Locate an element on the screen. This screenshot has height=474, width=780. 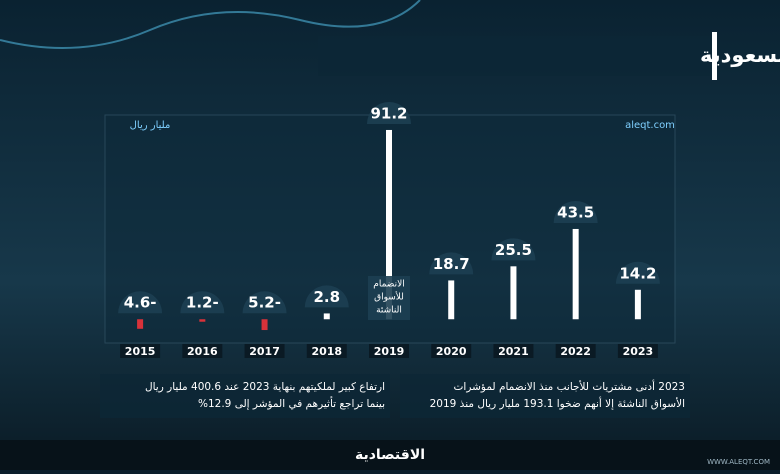
x-tick-label: 2022 is located at coordinates (575, 351).